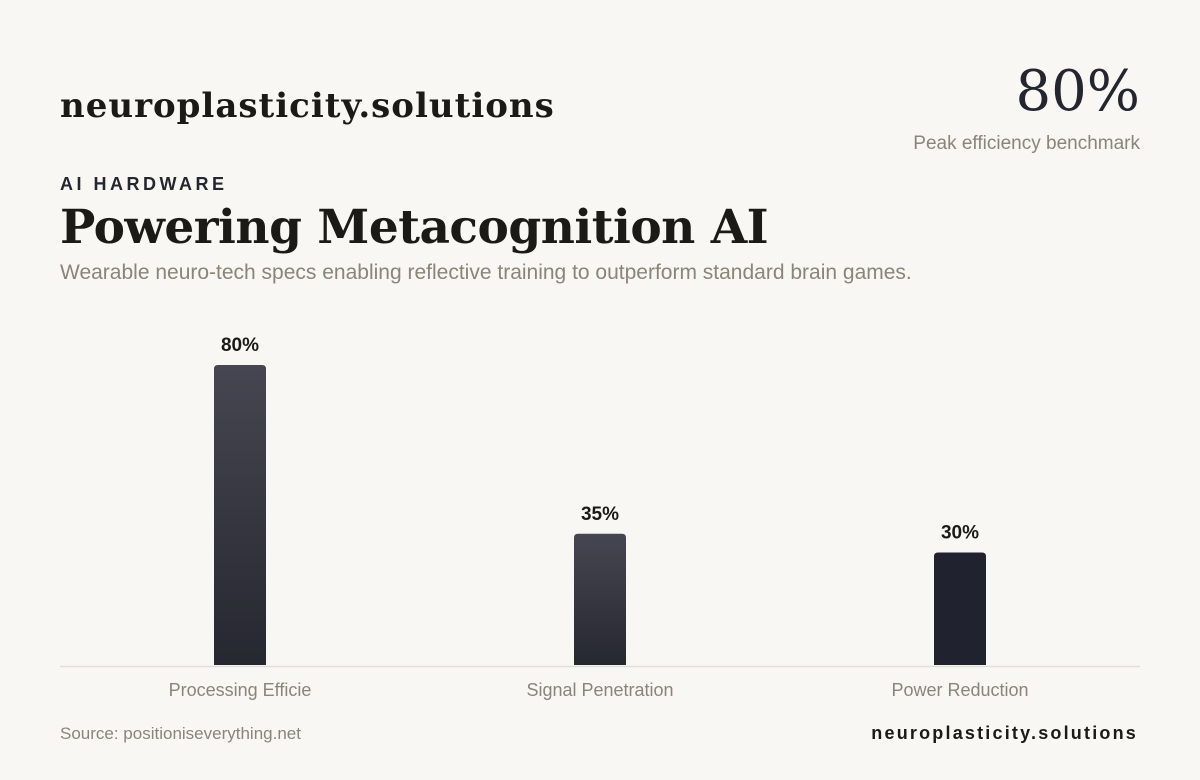 The height and width of the screenshot is (780, 1200). I want to click on eyebrow-label: AI HARDWARE, so click(144, 184).